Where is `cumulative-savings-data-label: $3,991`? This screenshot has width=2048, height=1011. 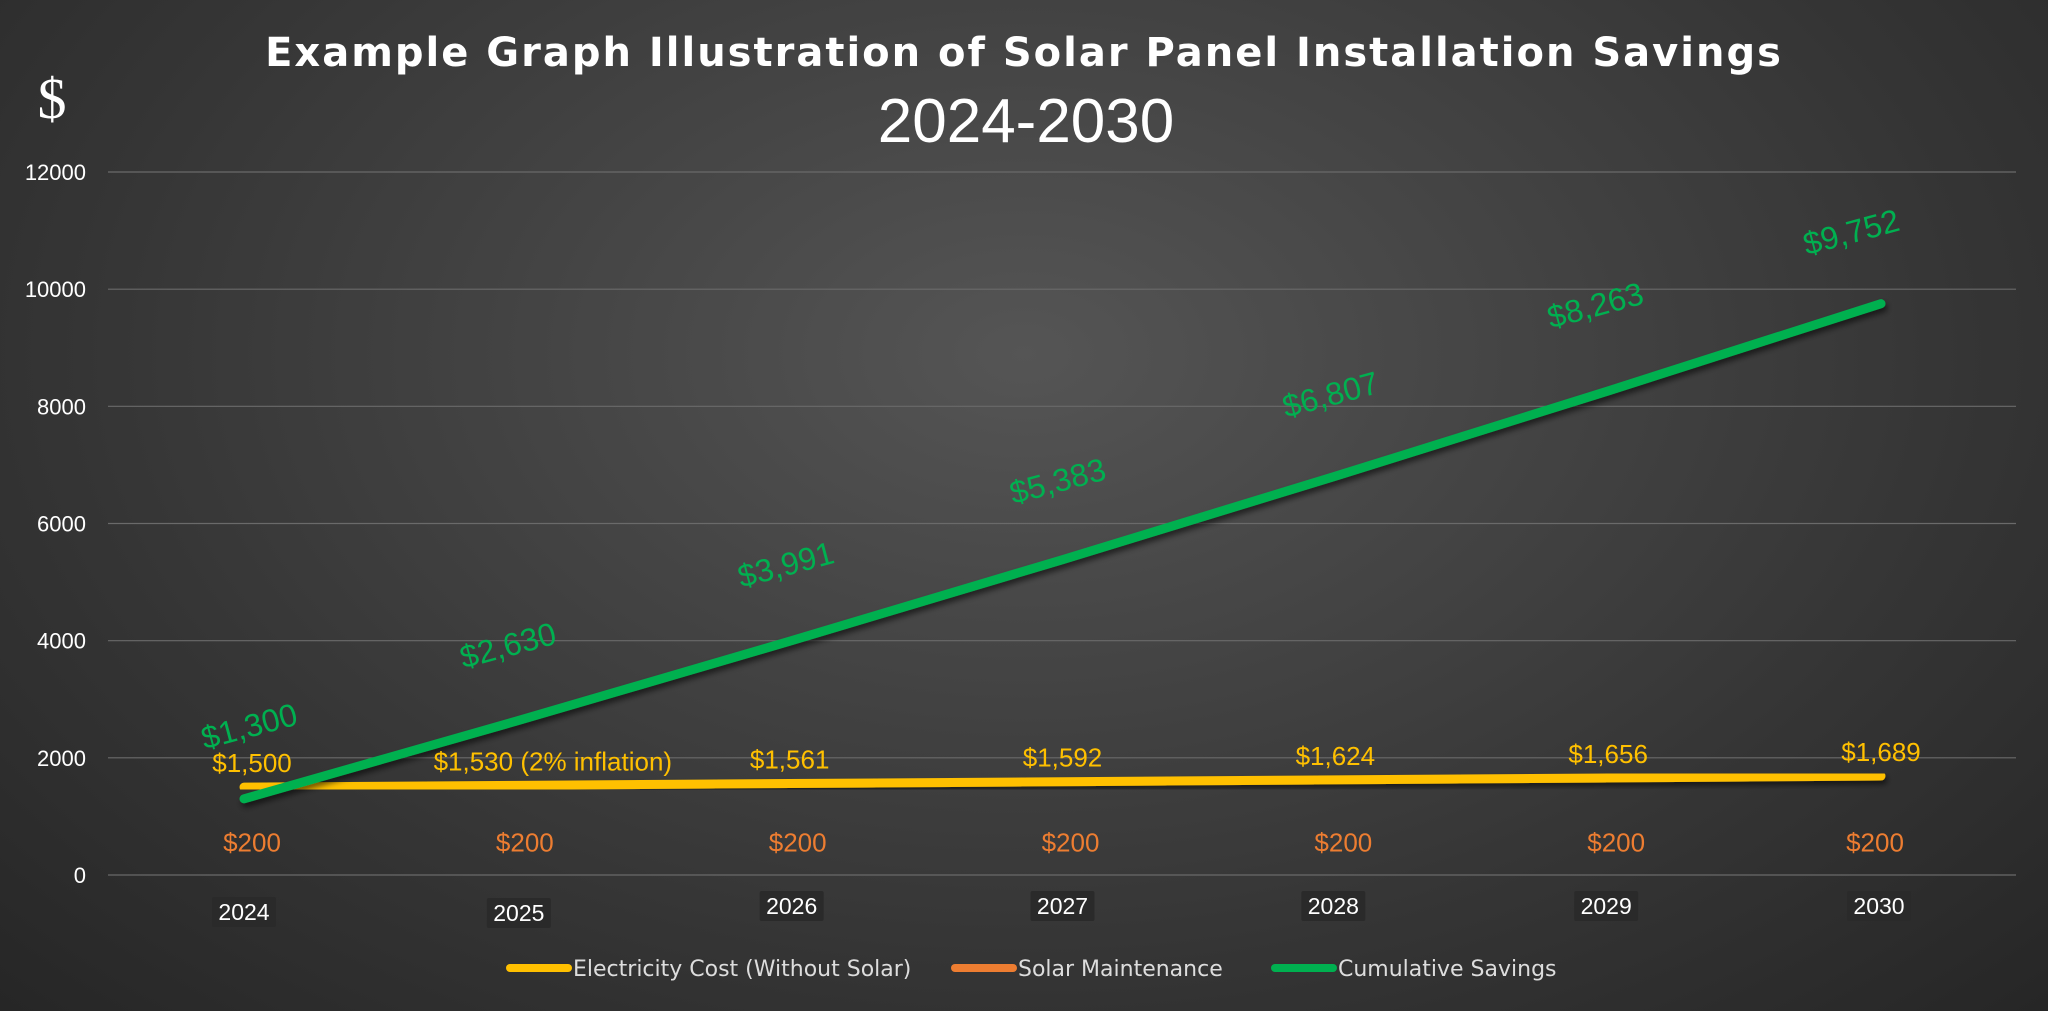
cumulative-savings-data-label: $3,991 is located at coordinates (786, 565).